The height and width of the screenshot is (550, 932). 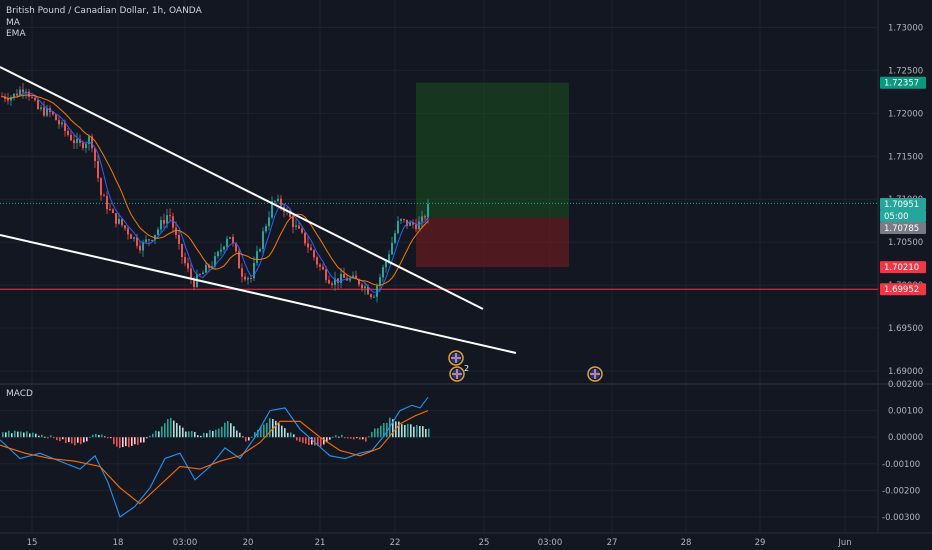 What do you see at coordinates (905, 28) in the screenshot?
I see `price-tick-label: 1.73000` at bounding box center [905, 28].